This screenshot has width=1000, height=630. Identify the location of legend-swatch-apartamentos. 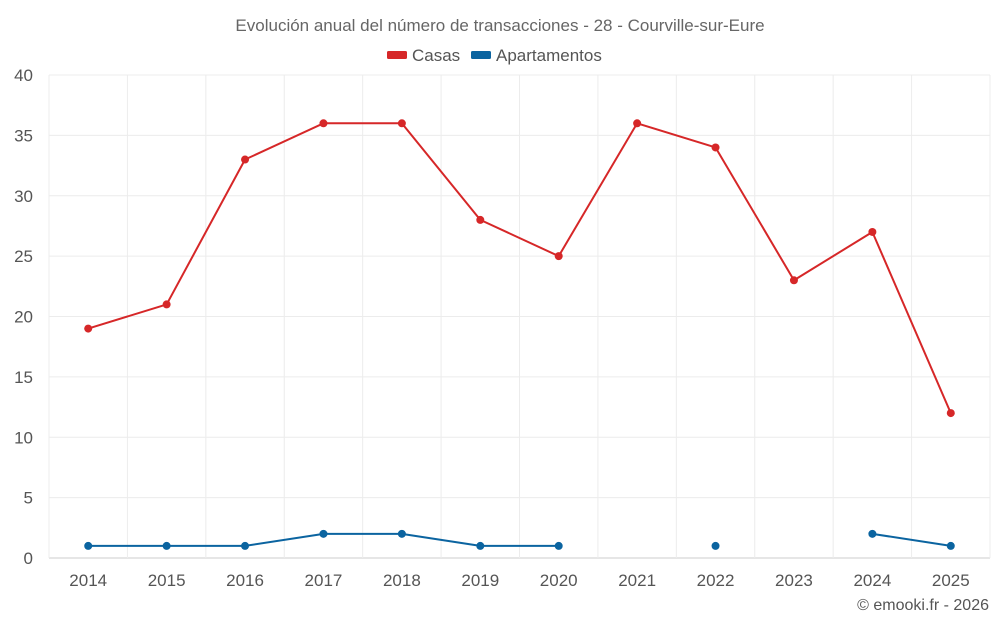
(481, 55).